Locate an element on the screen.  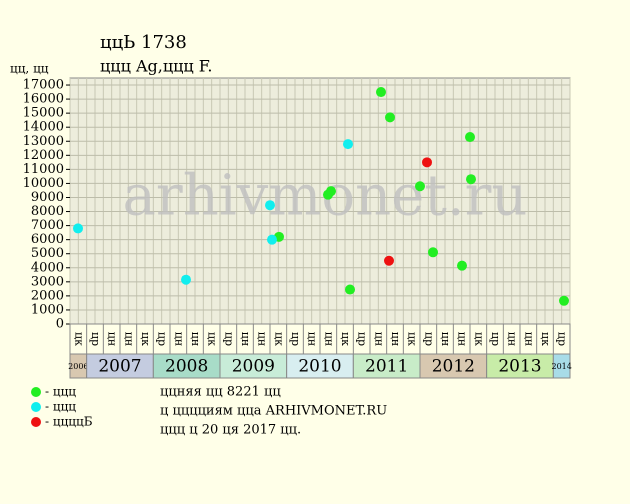
year-label: 2008 is located at coordinates (186, 367).